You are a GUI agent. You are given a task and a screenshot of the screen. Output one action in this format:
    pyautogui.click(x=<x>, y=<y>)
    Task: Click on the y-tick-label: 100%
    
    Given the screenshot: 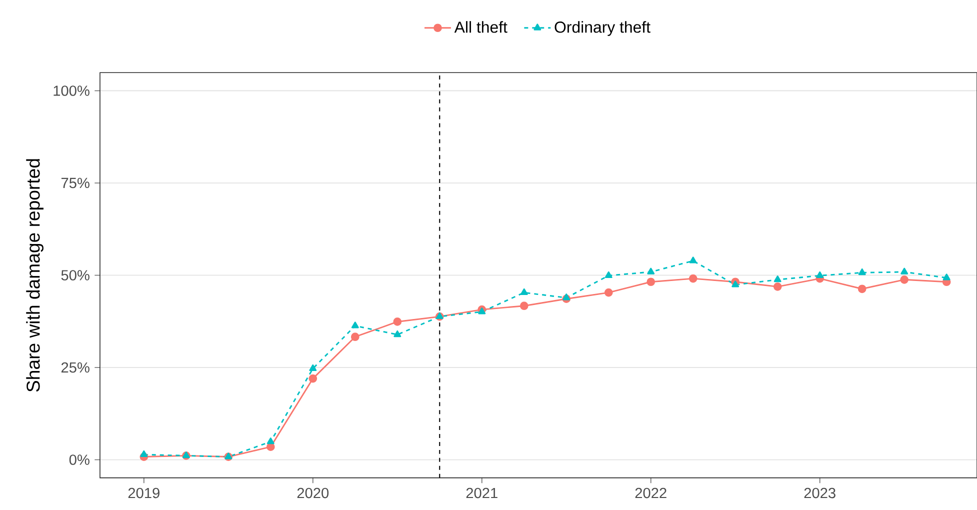 What is the action you would take?
    pyautogui.click(x=72, y=91)
    